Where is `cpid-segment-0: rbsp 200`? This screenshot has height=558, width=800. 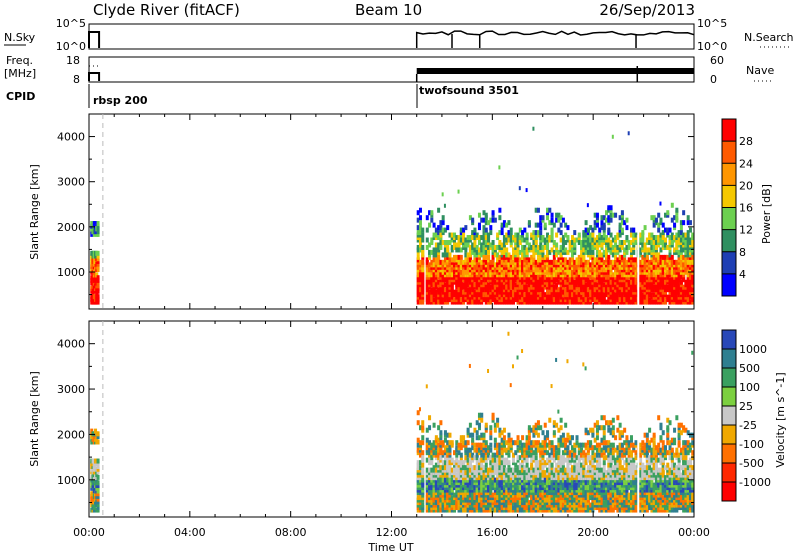 cpid-segment-0: rbsp 200 is located at coordinates (120, 100).